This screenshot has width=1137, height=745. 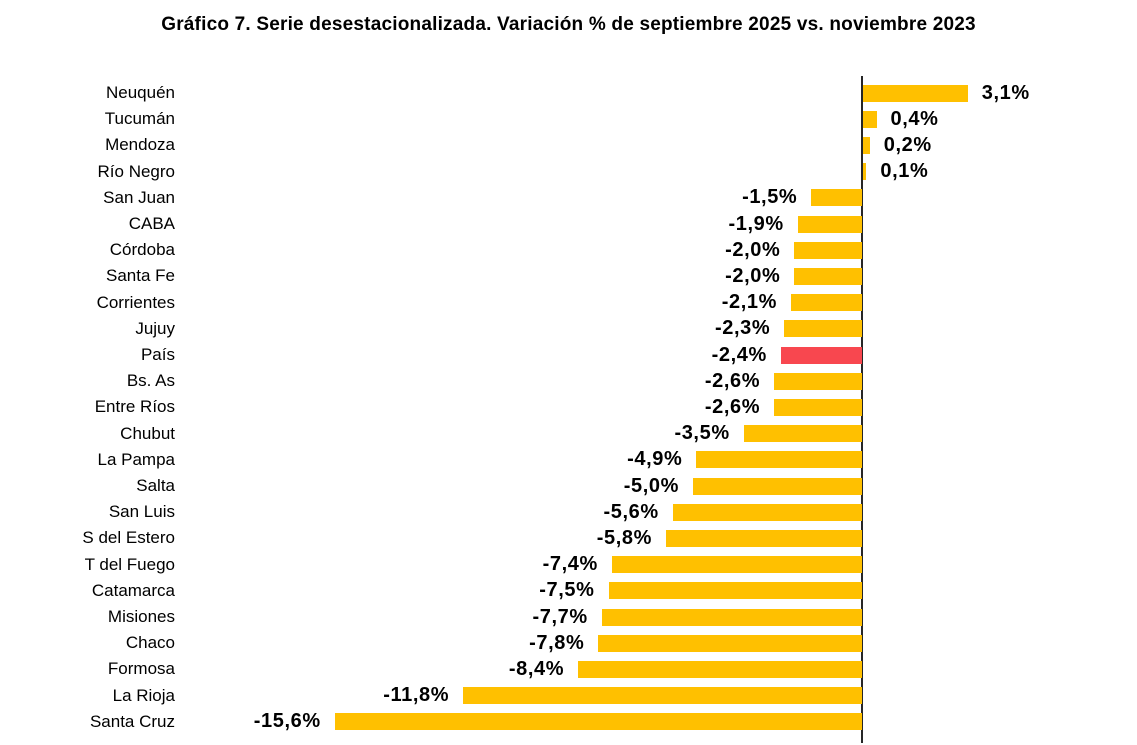 What do you see at coordinates (150, 381) in the screenshot?
I see `category-label: Bs. As` at bounding box center [150, 381].